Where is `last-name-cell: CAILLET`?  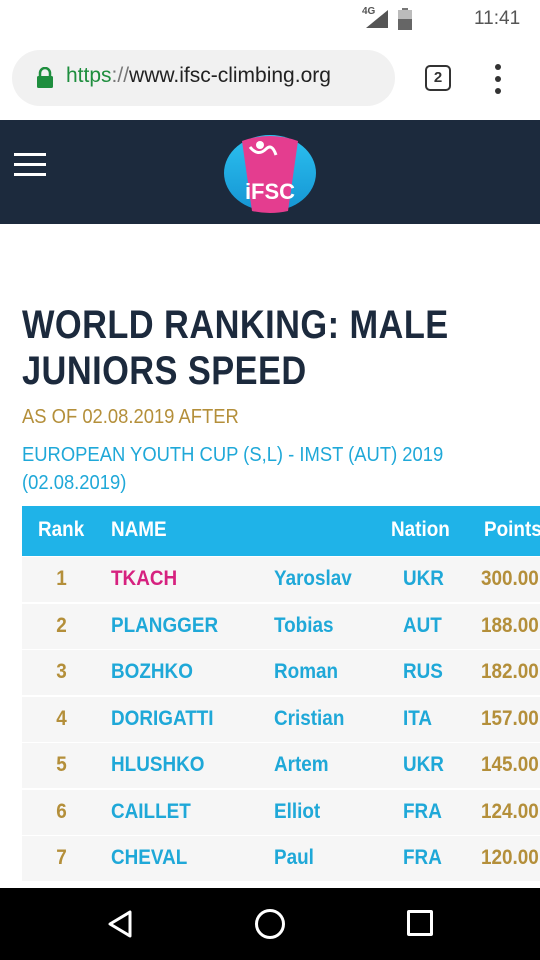 last-name-cell: CAILLET is located at coordinates (151, 811).